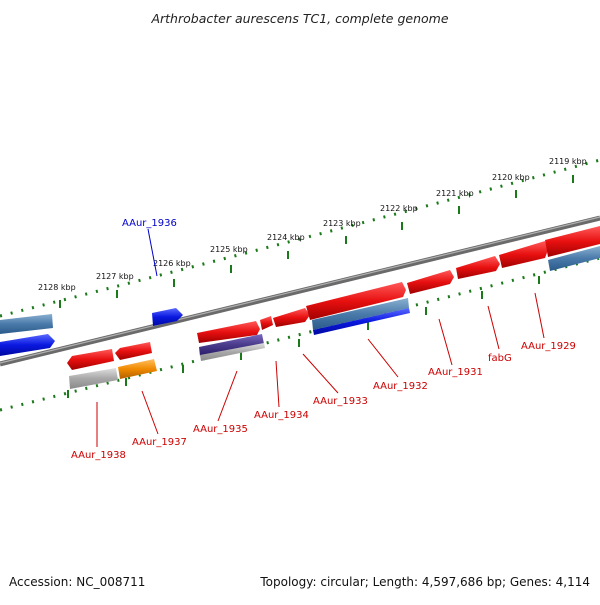 Image resolution: width=600 pixels, height=605 pixels. Describe the element at coordinates (137, 369) in the screenshot. I see `gene-aaur-1937-orange` at that location.